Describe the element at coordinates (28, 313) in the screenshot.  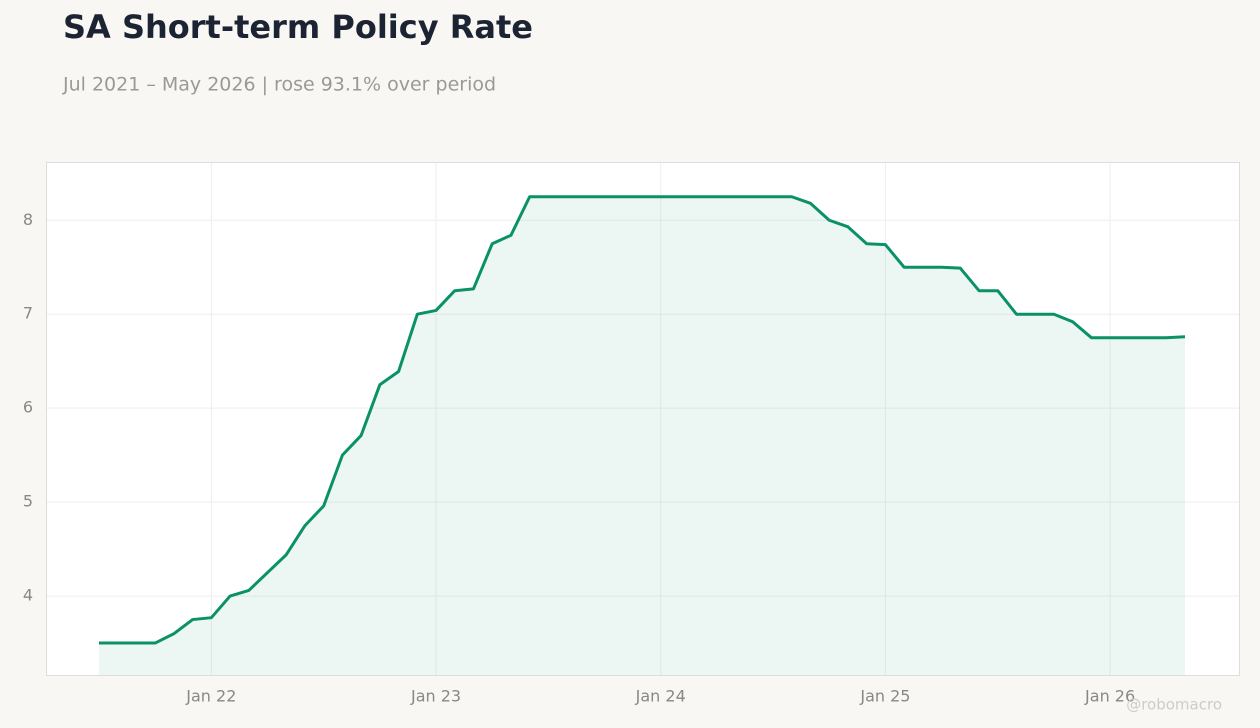
I see `y-tick-label: 7` at that location.